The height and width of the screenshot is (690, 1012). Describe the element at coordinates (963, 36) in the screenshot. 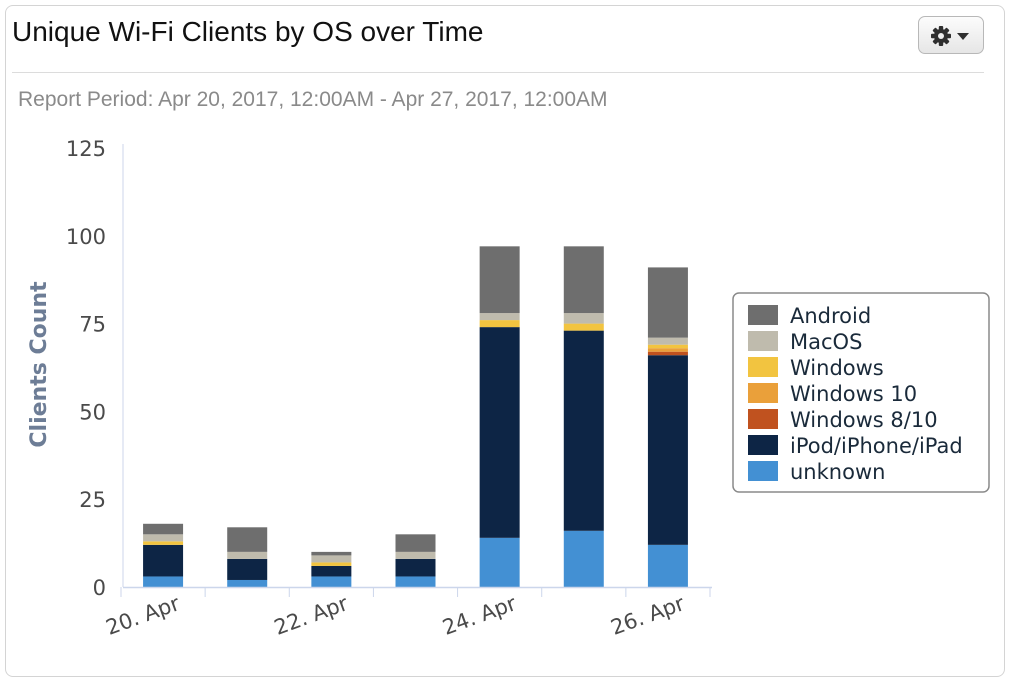

I see `caret-down-icon` at that location.